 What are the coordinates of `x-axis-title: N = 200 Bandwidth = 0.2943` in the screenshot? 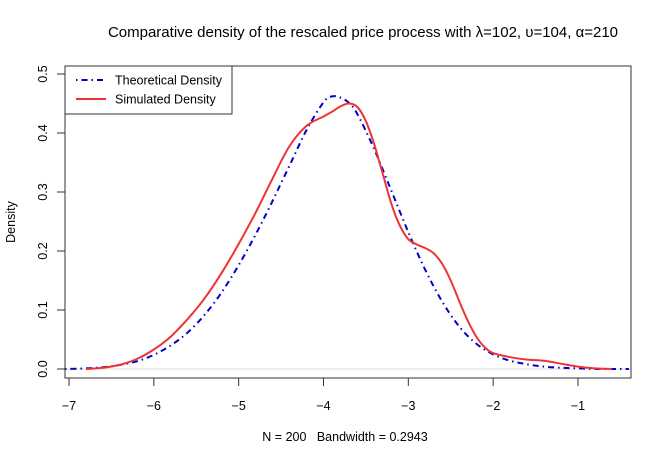 It's located at (344, 437).